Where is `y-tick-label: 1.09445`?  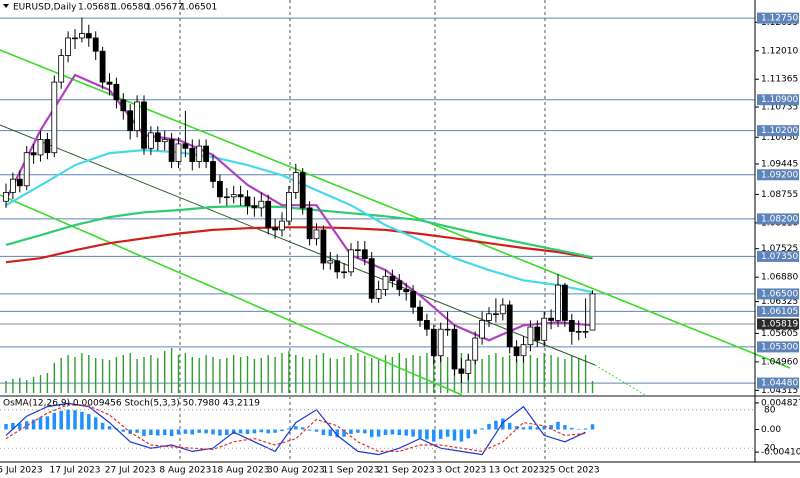 y-tick-label: 1.09445 is located at coordinates (779, 164).